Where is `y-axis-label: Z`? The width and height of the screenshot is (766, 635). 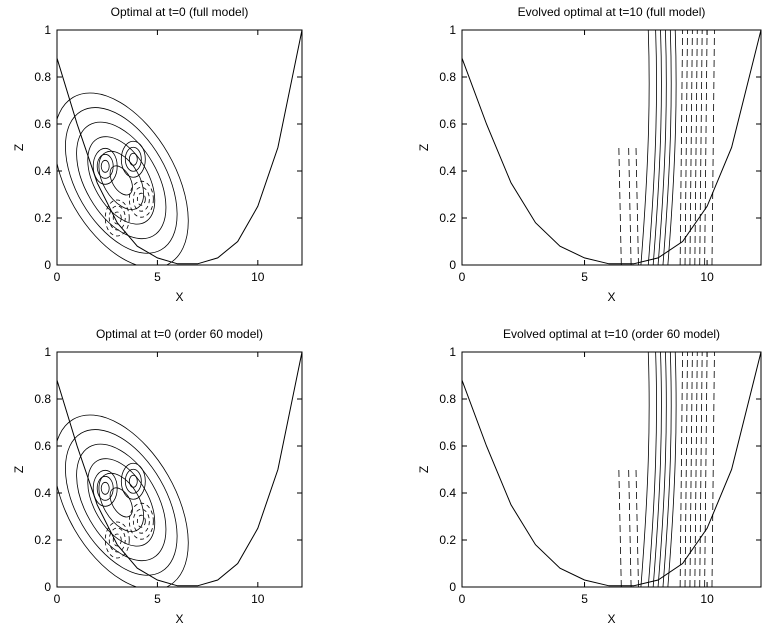
y-axis-label: Z is located at coordinates (424, 147).